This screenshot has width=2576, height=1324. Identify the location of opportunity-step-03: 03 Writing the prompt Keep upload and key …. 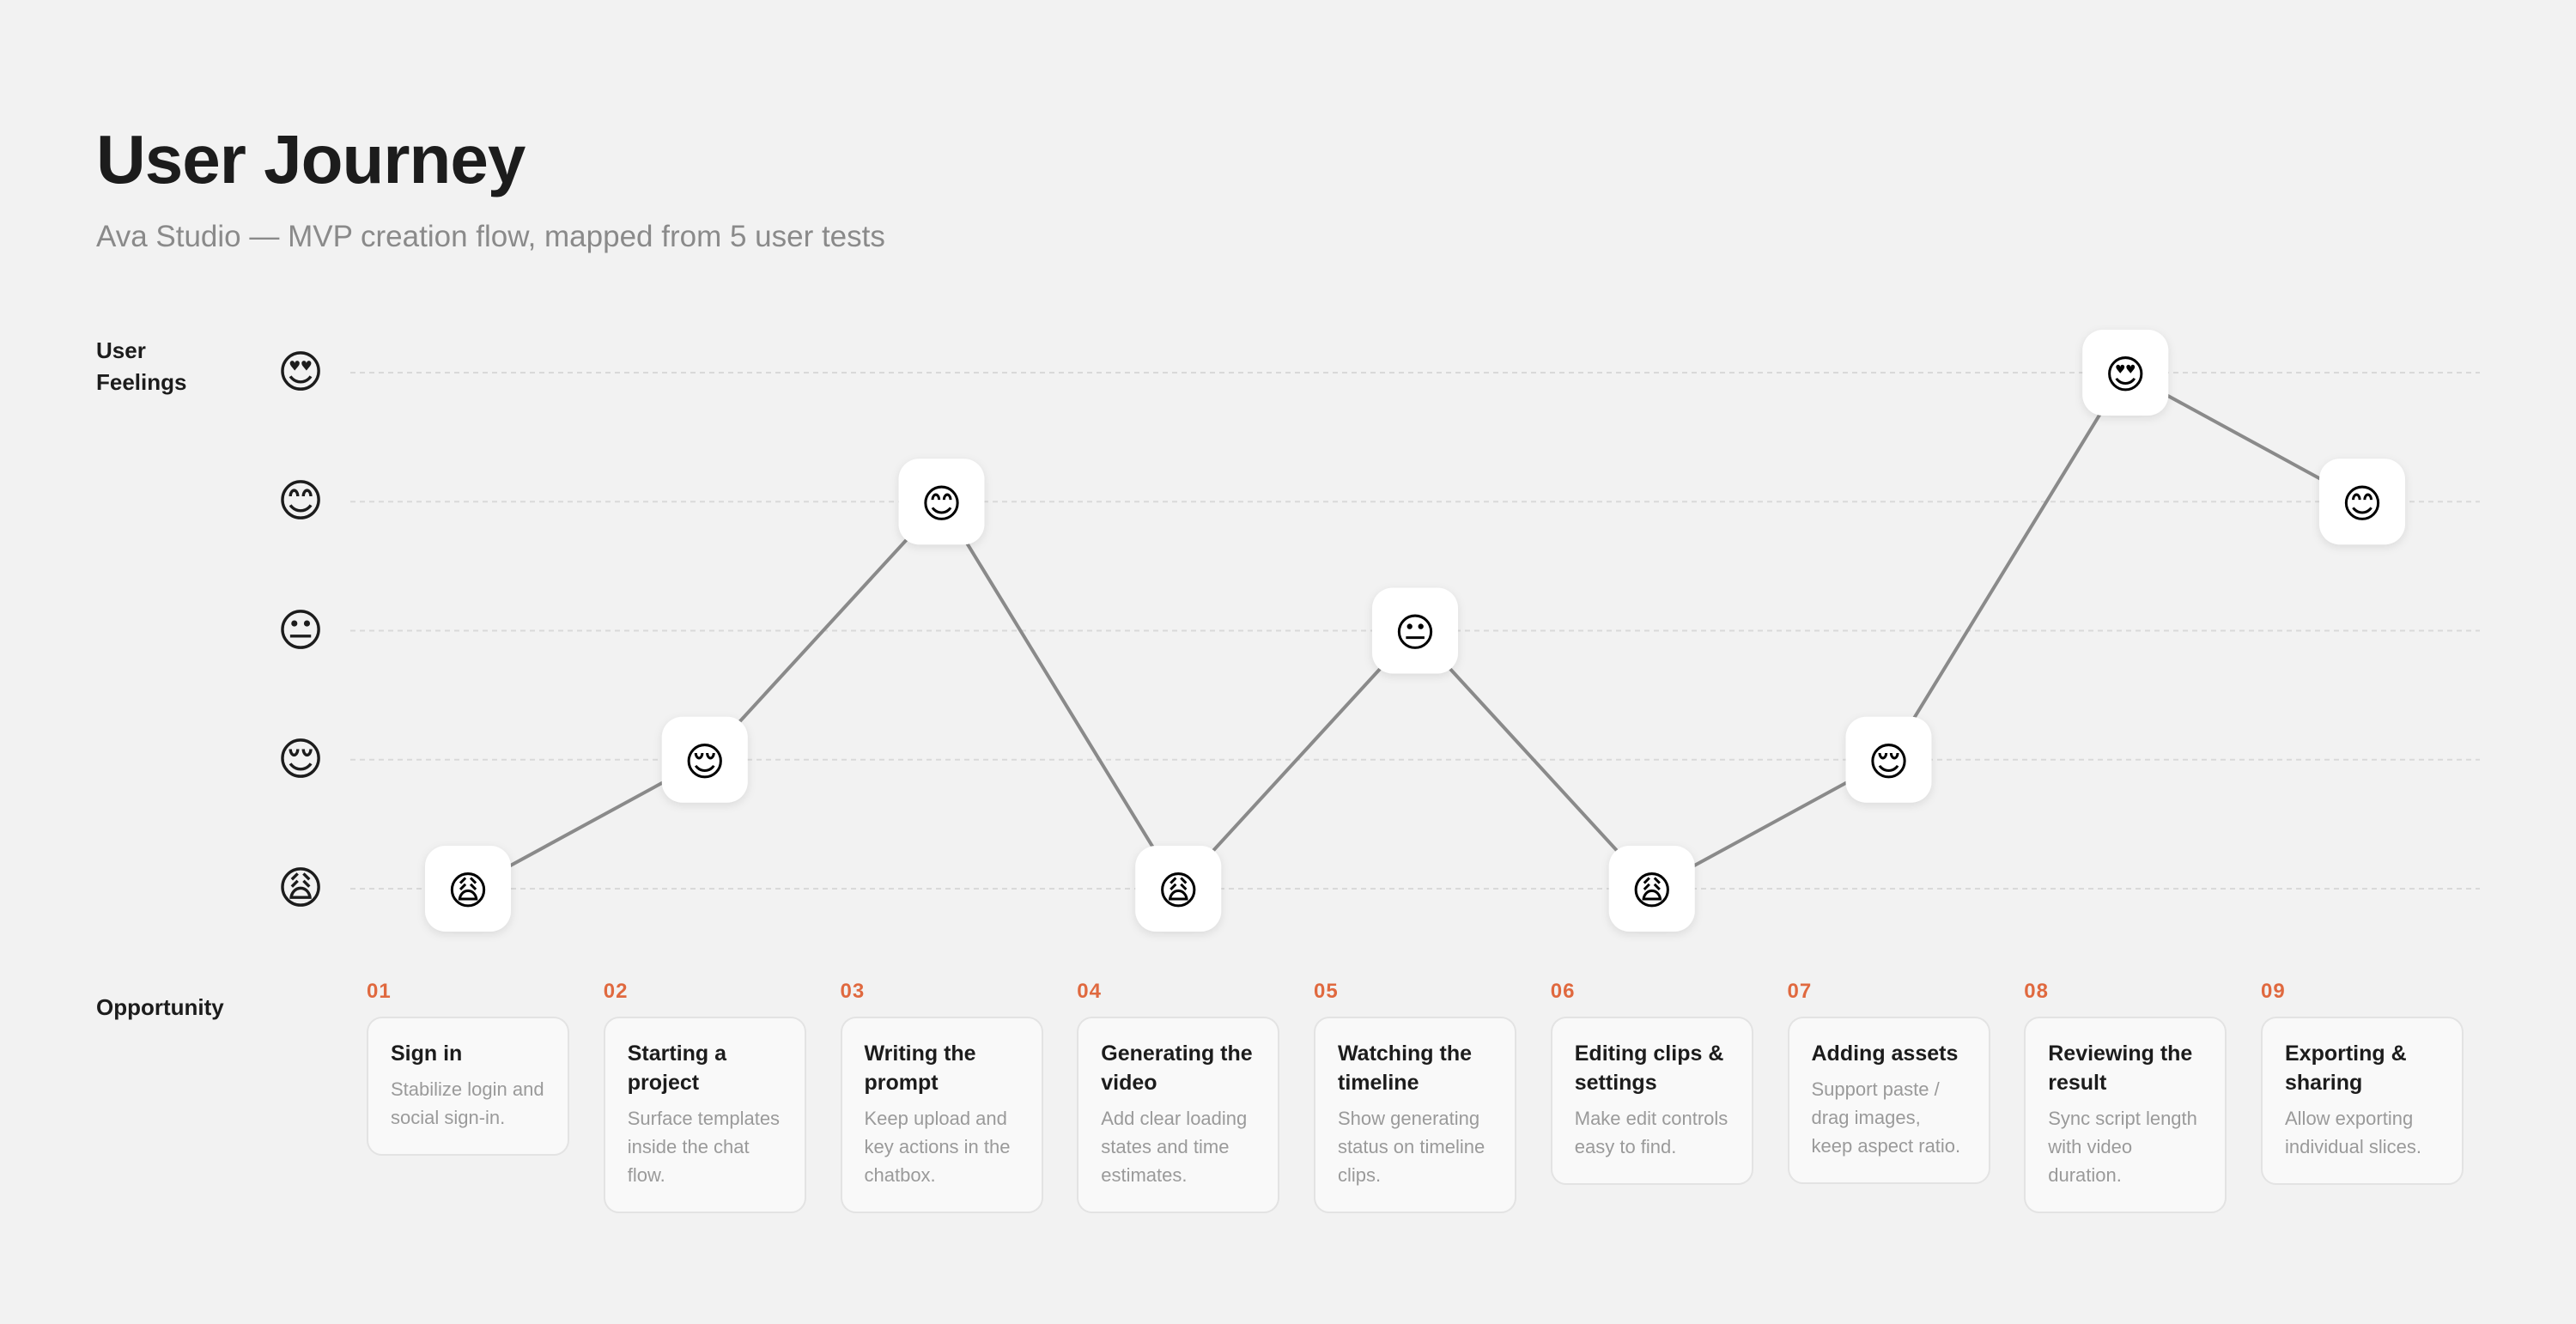
(941, 1096).